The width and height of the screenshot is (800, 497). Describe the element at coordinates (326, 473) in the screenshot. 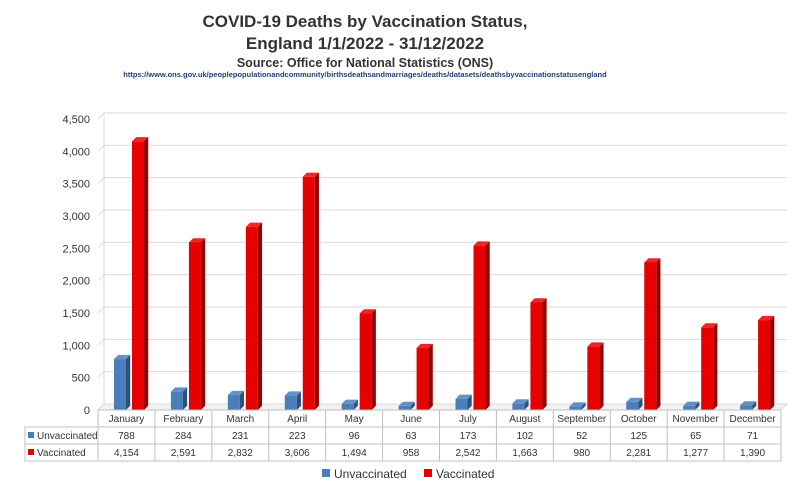

I see `legend-swatch-unvaccinated` at that location.